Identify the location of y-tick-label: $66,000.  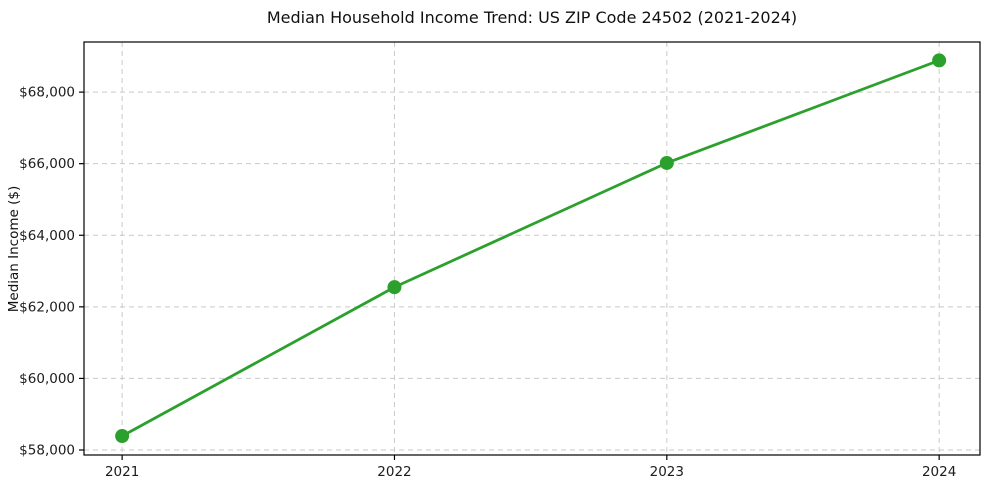
(47, 164).